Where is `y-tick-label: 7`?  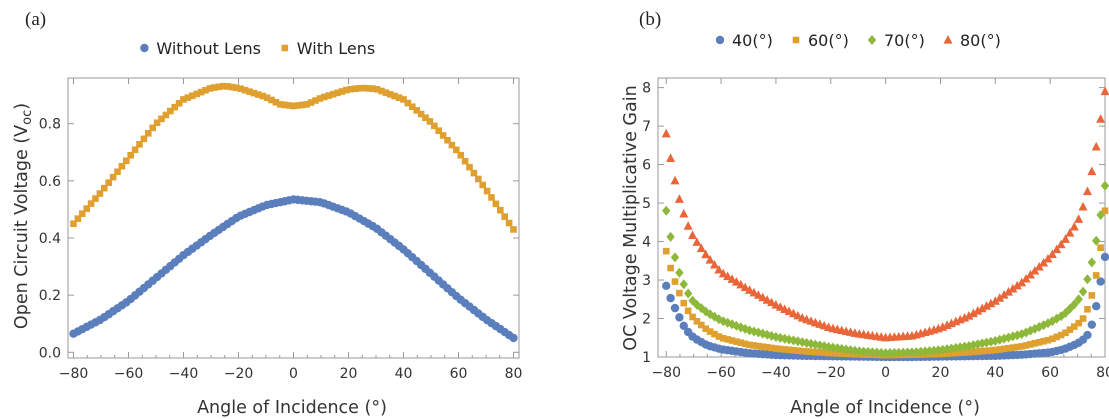
y-tick-label: 7 is located at coordinates (646, 127).